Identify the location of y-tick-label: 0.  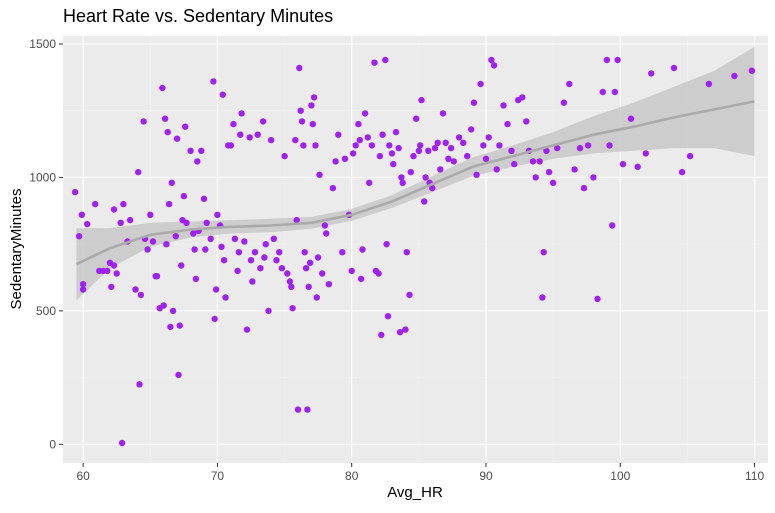
(52, 444).